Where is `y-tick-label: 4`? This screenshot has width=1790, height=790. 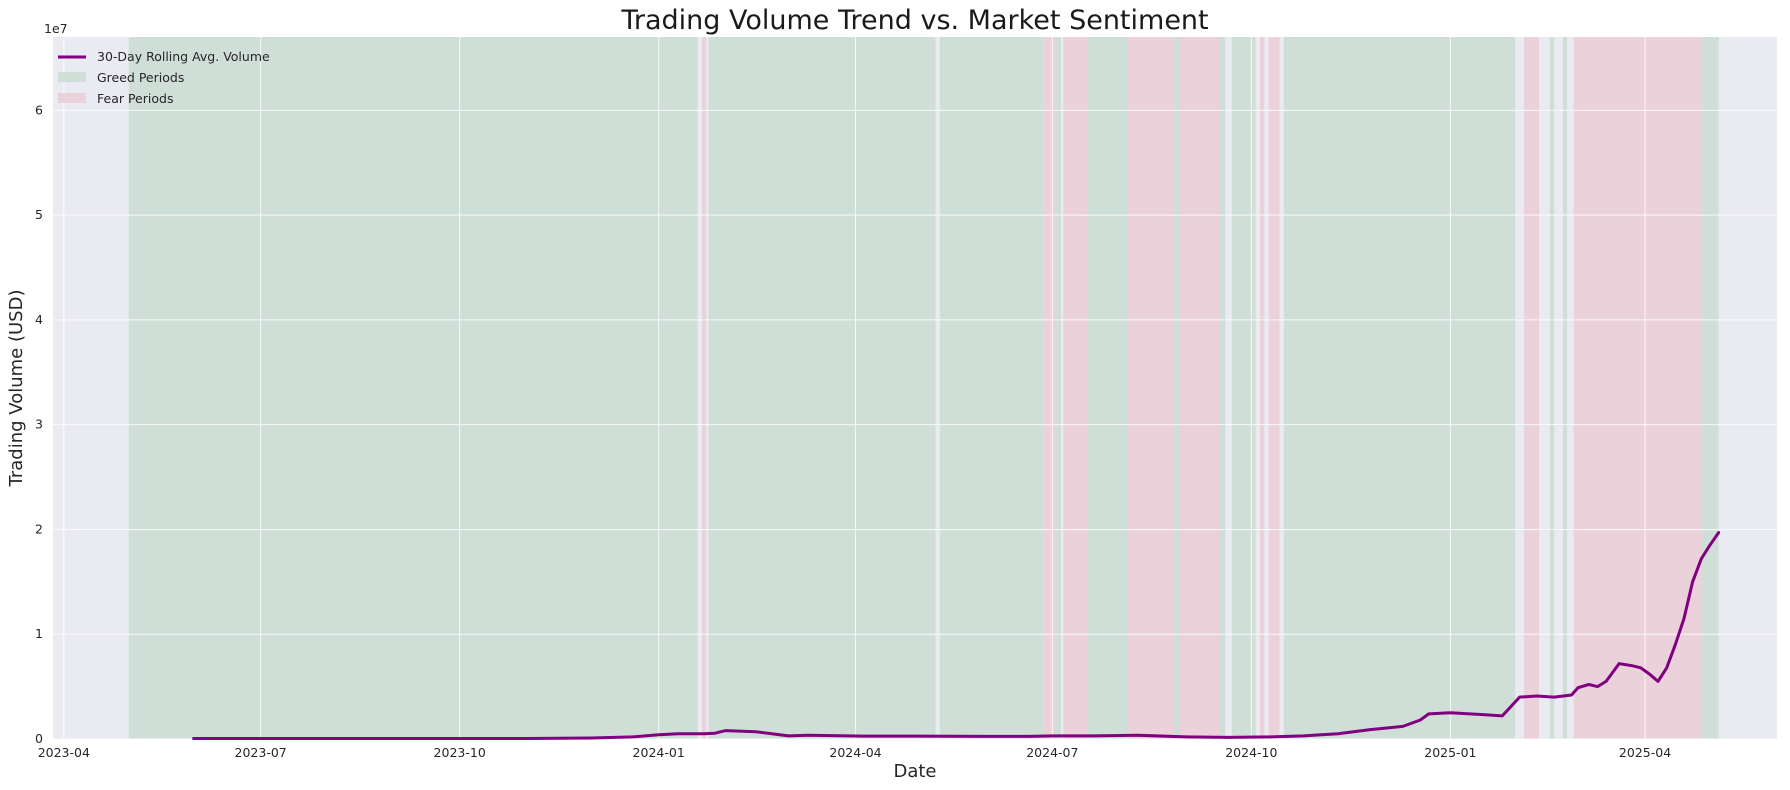 y-tick-label: 4 is located at coordinates (39, 319).